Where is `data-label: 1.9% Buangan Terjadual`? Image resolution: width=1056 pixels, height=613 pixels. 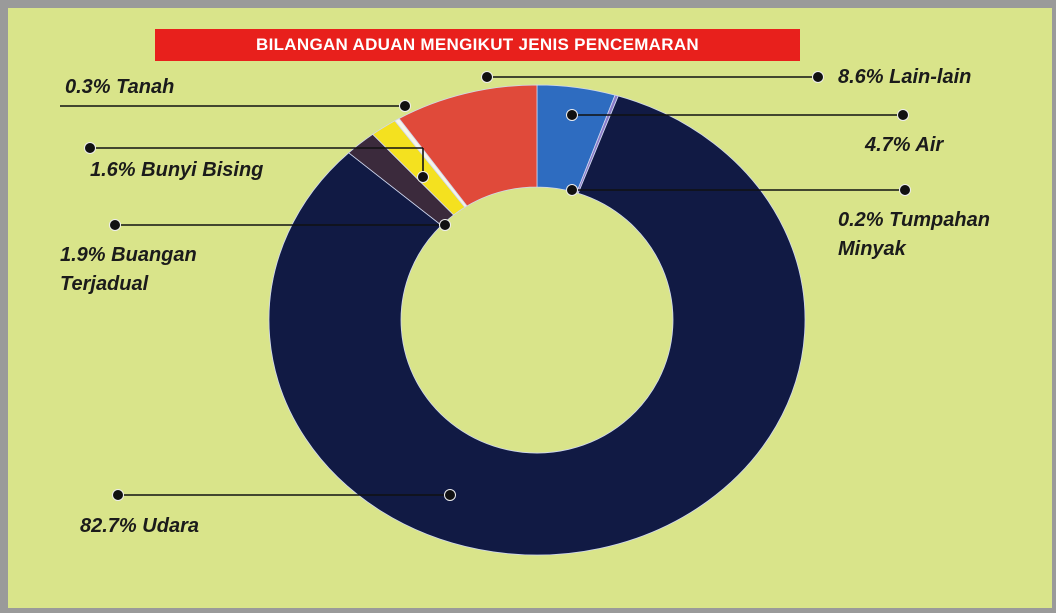 data-label: 1.9% Buangan Terjadual is located at coordinates (147, 270).